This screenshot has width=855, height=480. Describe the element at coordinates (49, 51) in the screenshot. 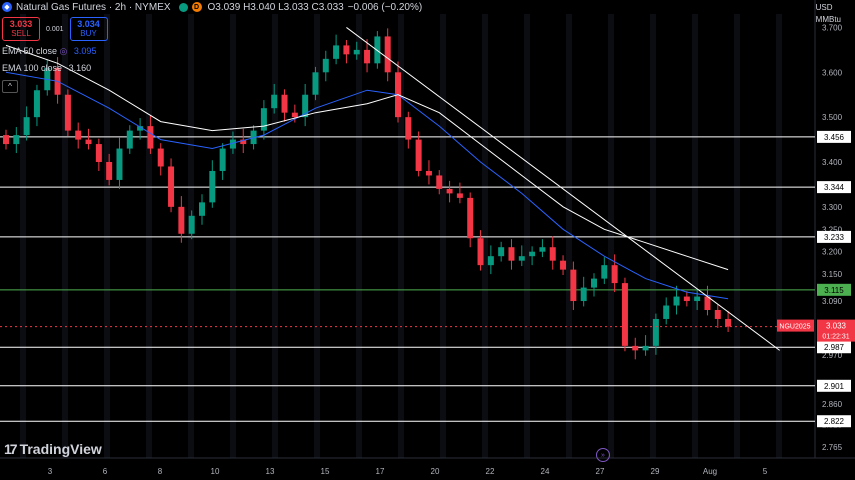

I see `ema50-legend: EMA 50 close ◎ 3.095` at that location.